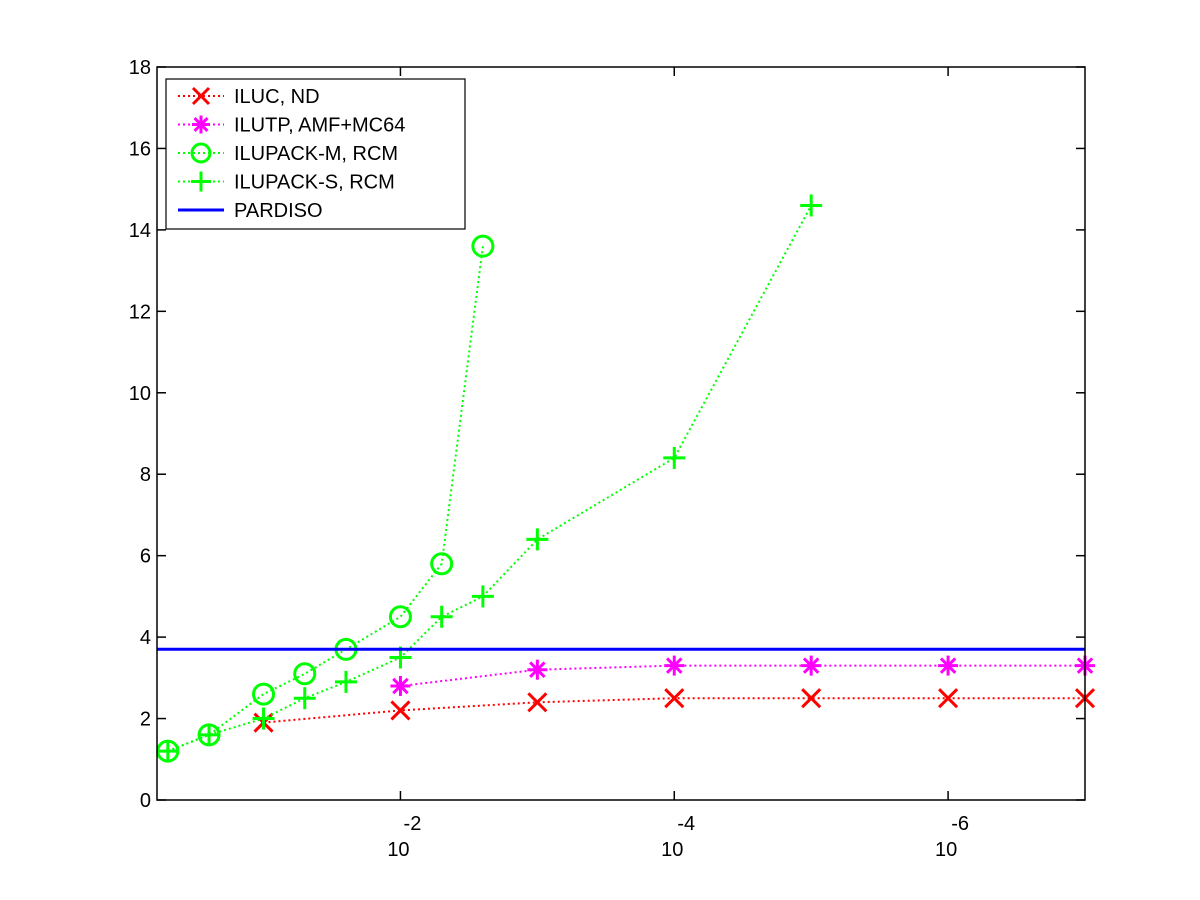  I want to click on legend-item: ILUPACK-S, RCM, so click(286, 182).